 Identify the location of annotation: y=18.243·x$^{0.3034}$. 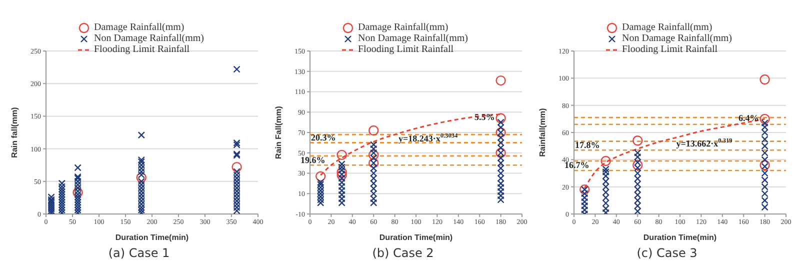
(428, 138).